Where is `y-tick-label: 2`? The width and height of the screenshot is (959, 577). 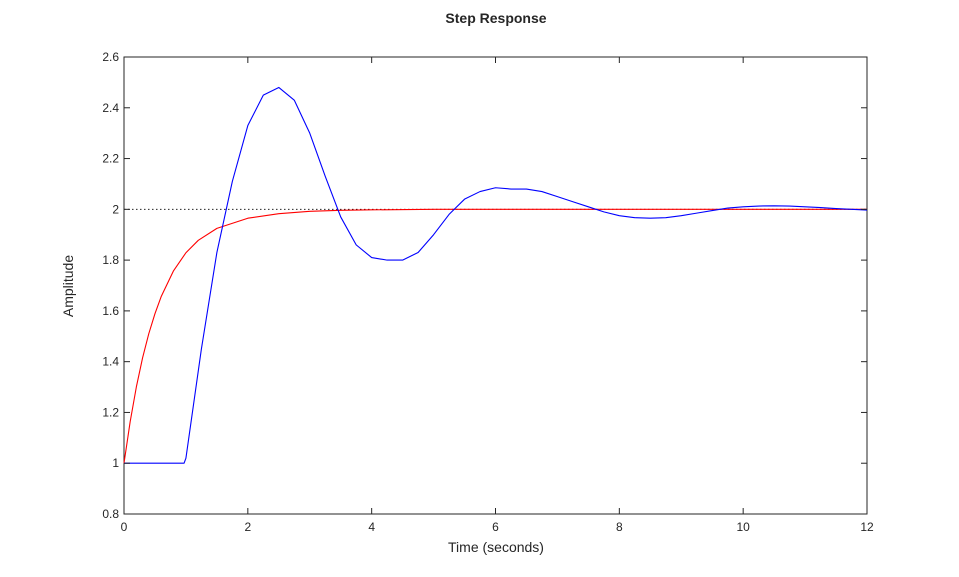 y-tick-label: 2 is located at coordinates (115, 209).